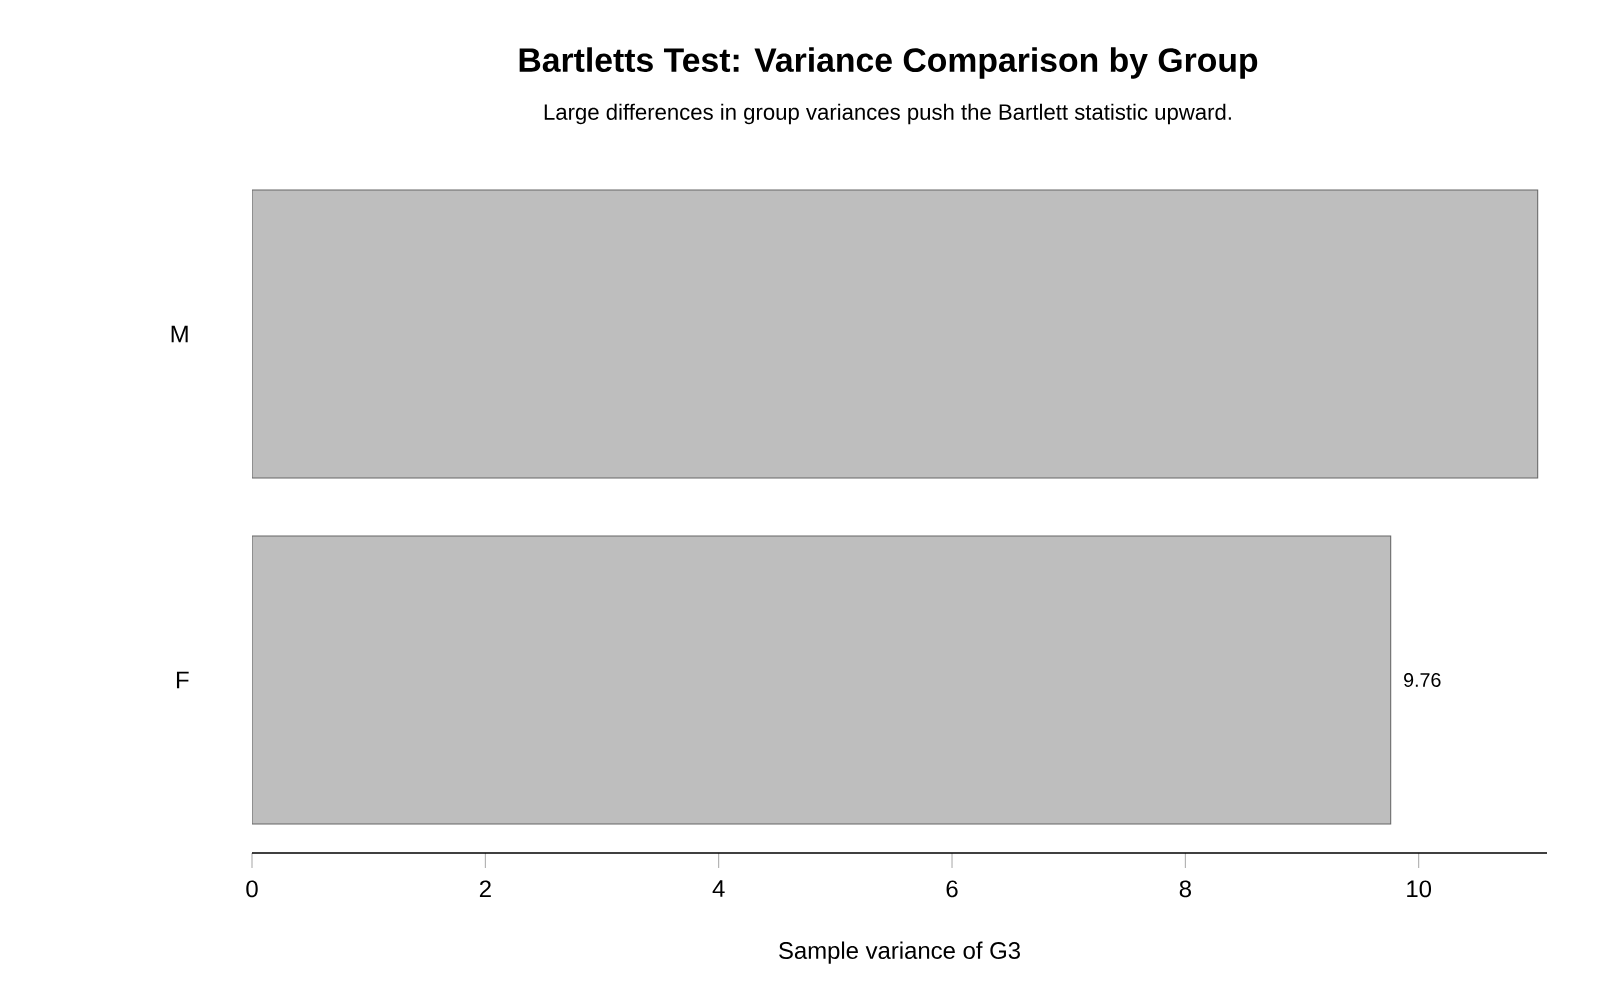  What do you see at coordinates (1422, 680) in the screenshot?
I see `data-label: 9.76` at bounding box center [1422, 680].